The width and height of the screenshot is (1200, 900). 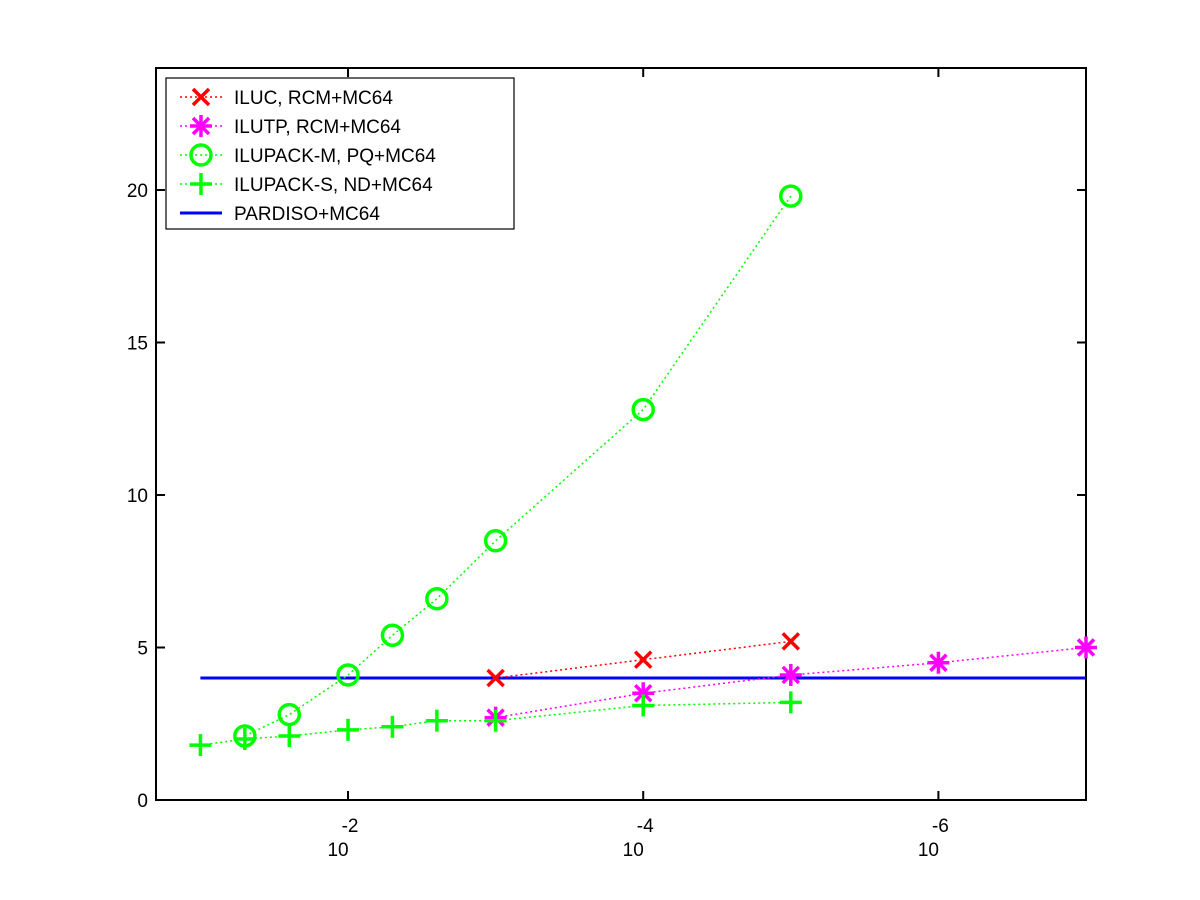 What do you see at coordinates (137, 496) in the screenshot?
I see `y-tick-label: 10` at bounding box center [137, 496].